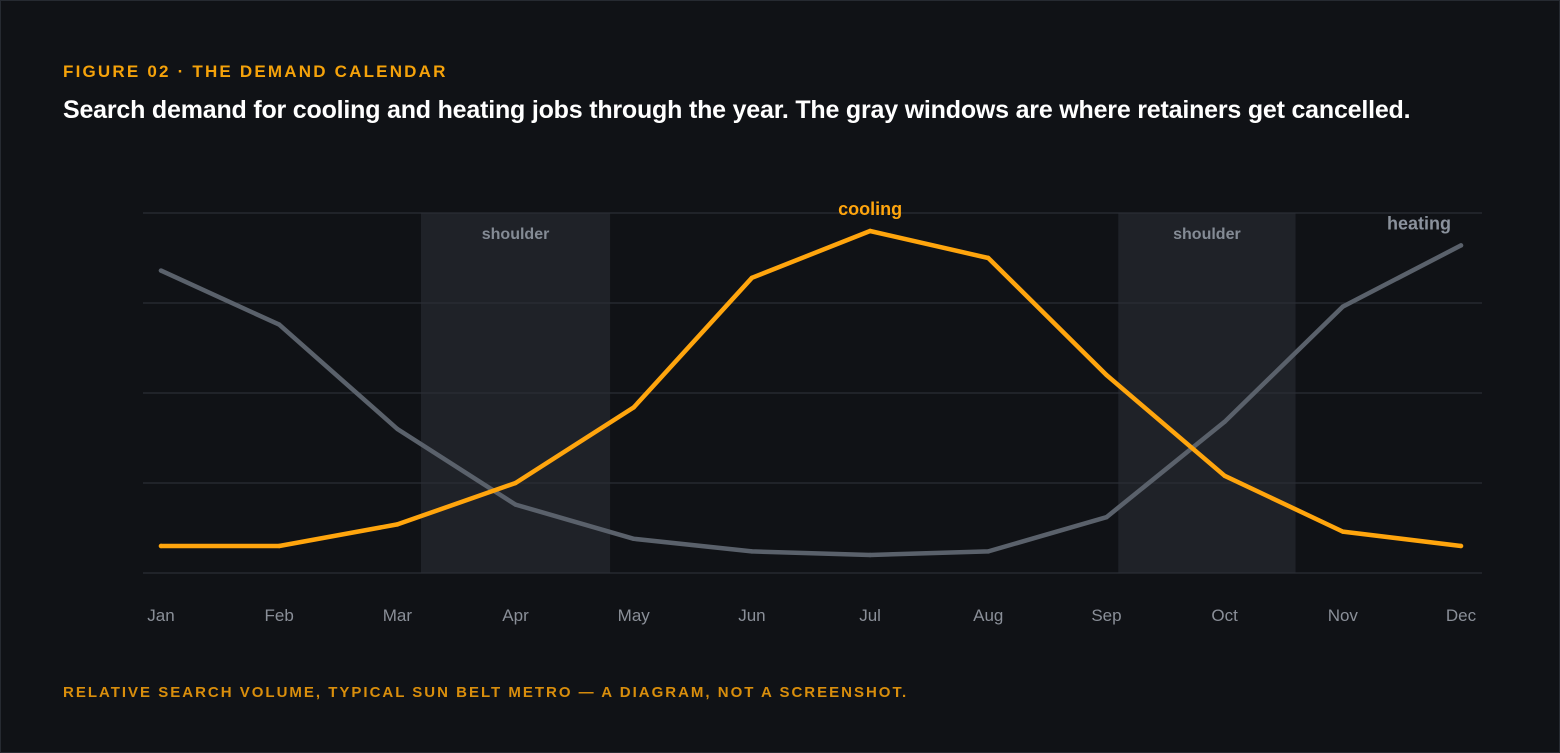 This screenshot has height=753, width=1560. What do you see at coordinates (279, 615) in the screenshot?
I see `x-tick-label: Feb` at bounding box center [279, 615].